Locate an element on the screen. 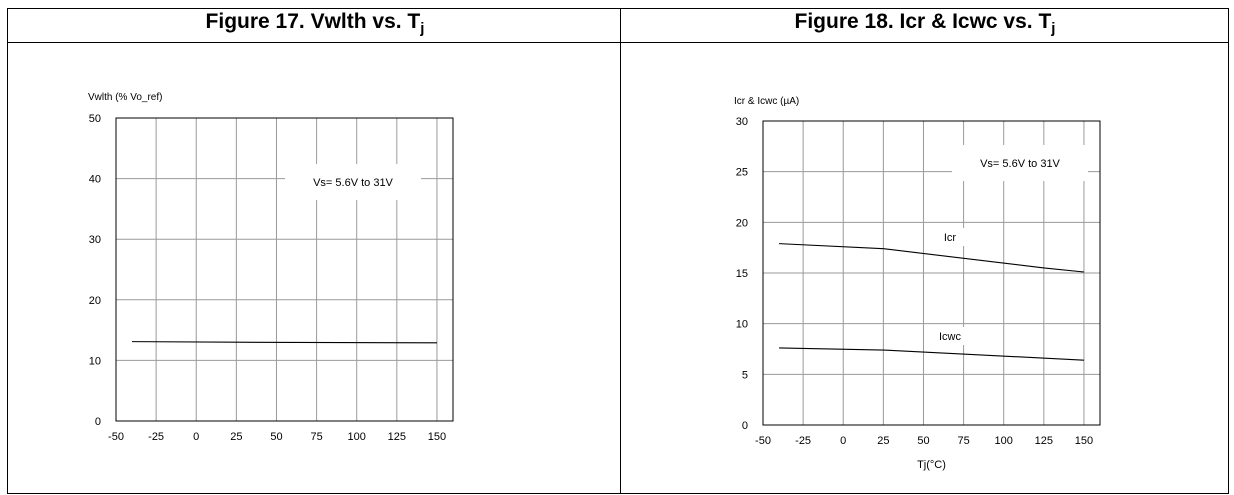 This screenshot has height=495, width=1234. y-tick-label: 5 is located at coordinates (745, 375).